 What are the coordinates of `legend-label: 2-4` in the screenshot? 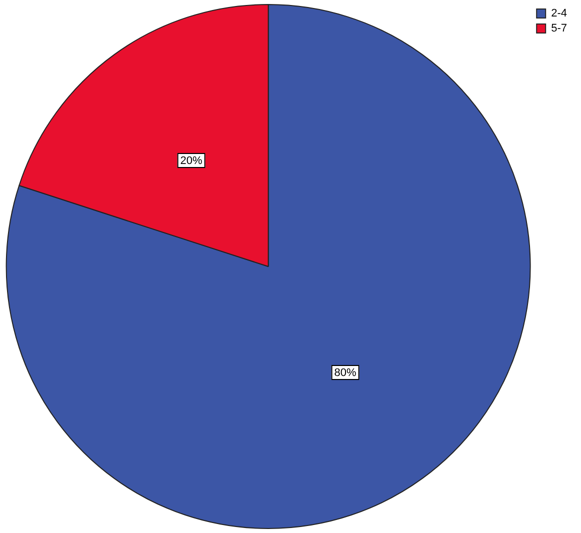 It's located at (559, 14).